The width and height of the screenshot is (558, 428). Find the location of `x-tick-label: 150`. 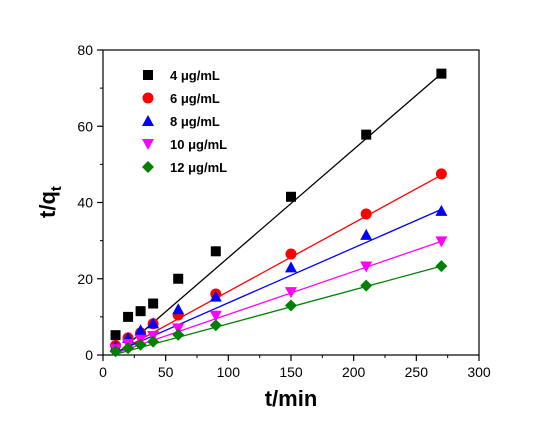

x-tick-label: 150 is located at coordinates (291, 372).